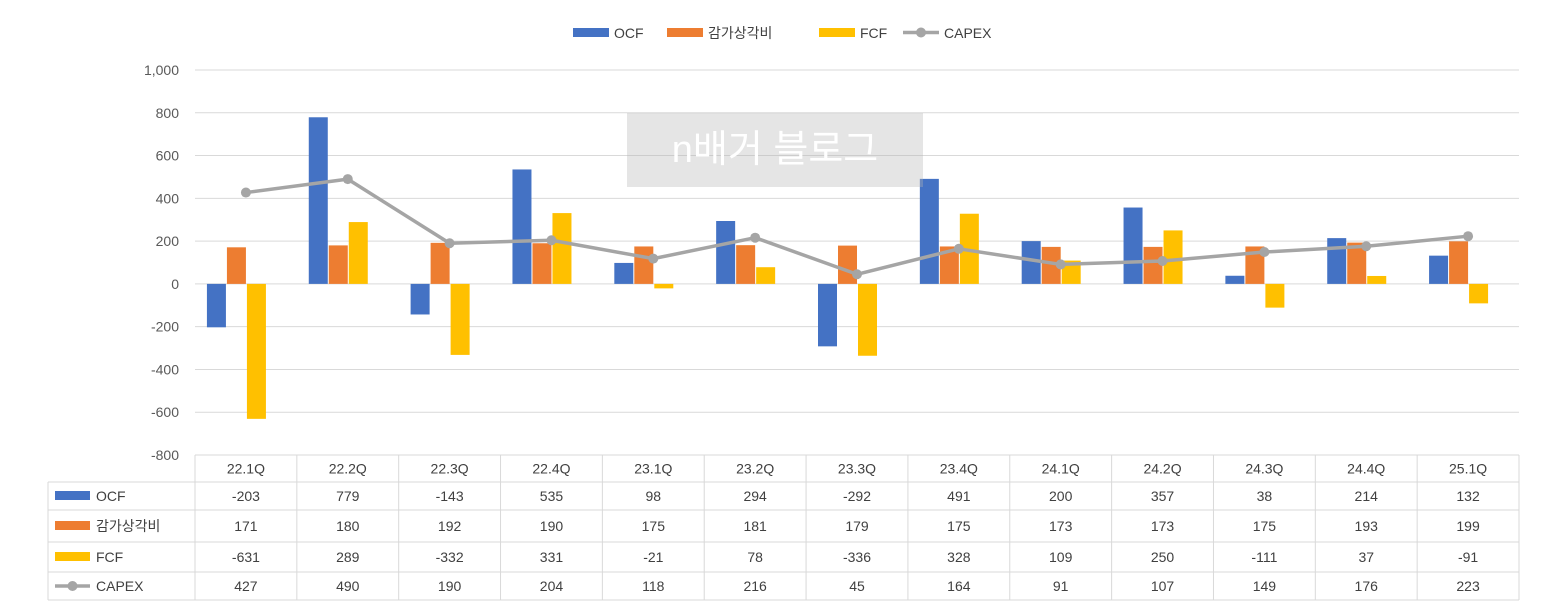 Image resolution: width=1541 pixels, height=616 pixels. What do you see at coordinates (653, 469) in the screenshot?
I see `table-category: 23.1Q` at bounding box center [653, 469].